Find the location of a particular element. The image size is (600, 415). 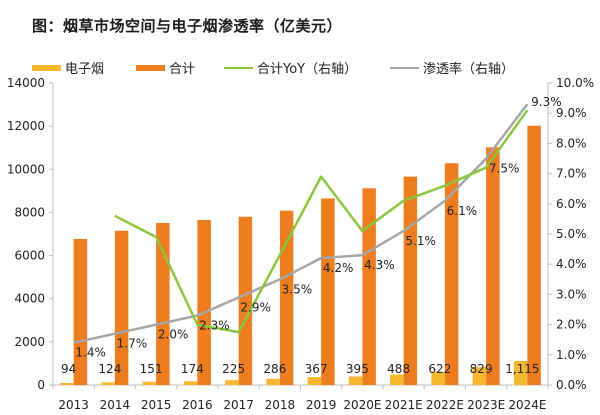

x-axis-tick-label: 2014 is located at coordinates (115, 405).